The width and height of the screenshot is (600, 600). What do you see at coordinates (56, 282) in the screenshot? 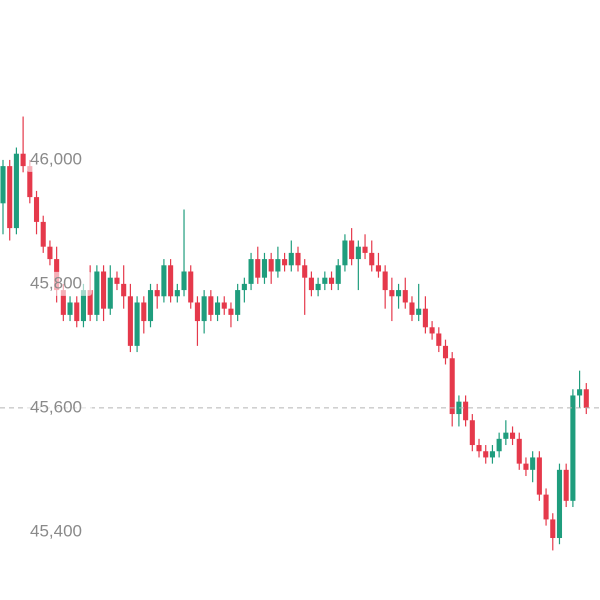
I see `y-tick-label: 45,800` at bounding box center [56, 282].